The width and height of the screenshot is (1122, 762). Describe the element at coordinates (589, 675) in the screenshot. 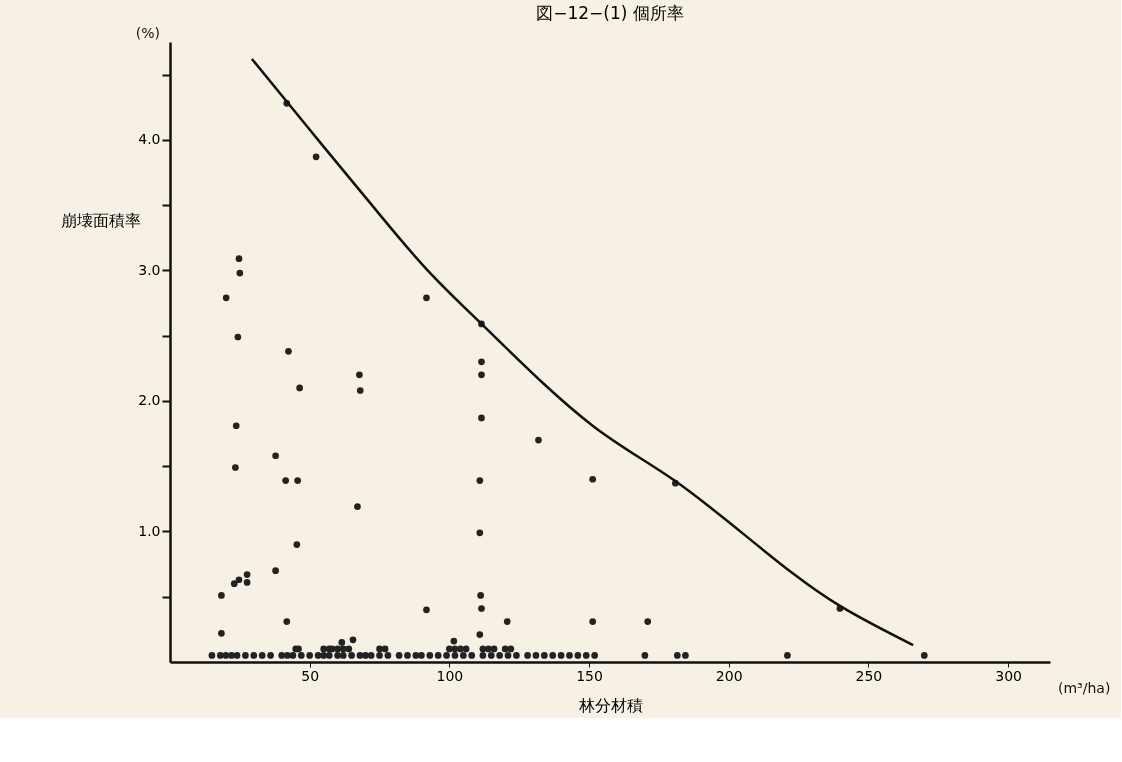

I see `x-tick-label: 150` at that location.